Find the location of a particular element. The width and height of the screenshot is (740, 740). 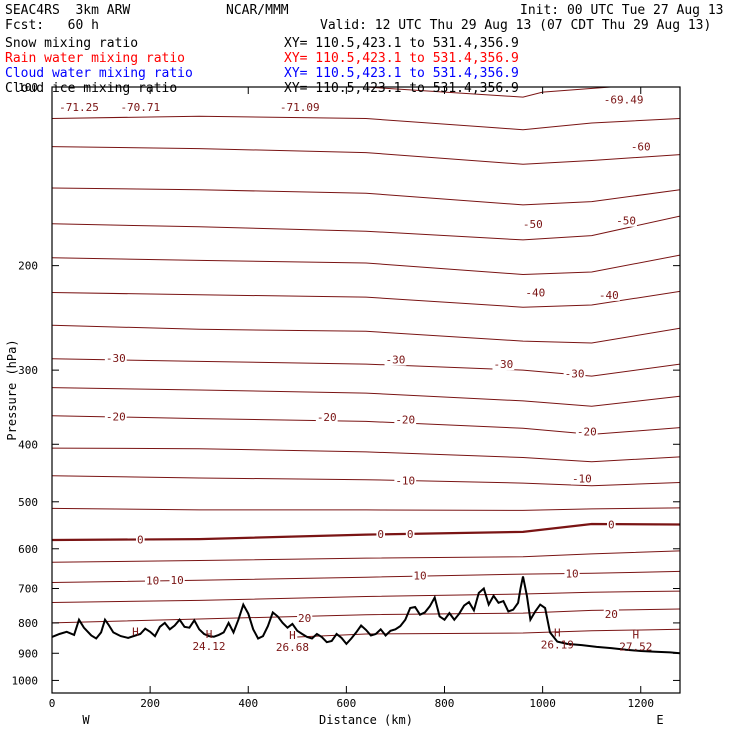

contour-label: -70.71 is located at coordinates (140, 107).